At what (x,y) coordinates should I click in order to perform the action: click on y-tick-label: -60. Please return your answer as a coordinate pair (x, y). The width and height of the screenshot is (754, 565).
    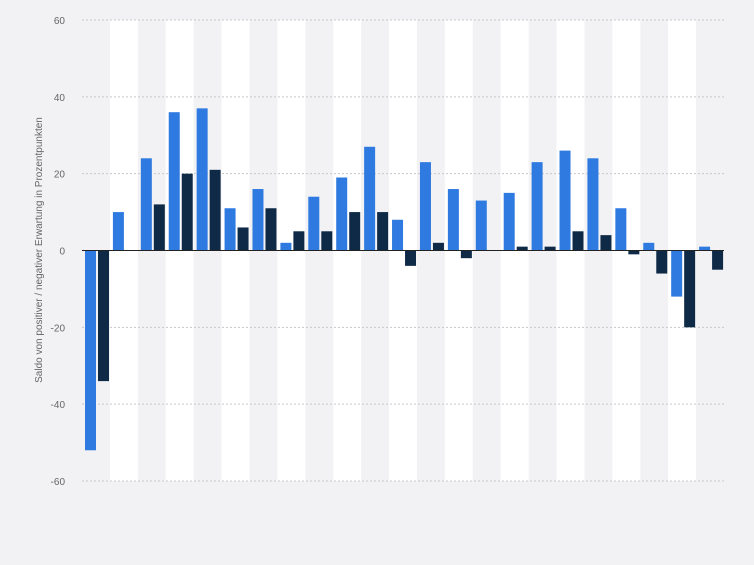
    Looking at the image, I should click on (58, 482).